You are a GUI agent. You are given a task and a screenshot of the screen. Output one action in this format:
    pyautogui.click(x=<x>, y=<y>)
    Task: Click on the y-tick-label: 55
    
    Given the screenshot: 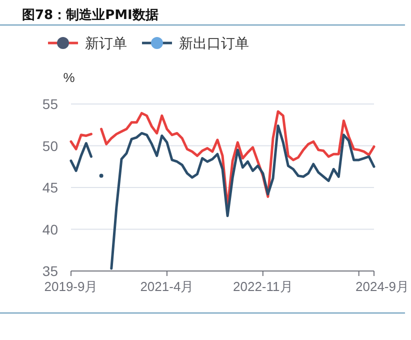 What is the action you would take?
    pyautogui.click(x=50, y=104)
    